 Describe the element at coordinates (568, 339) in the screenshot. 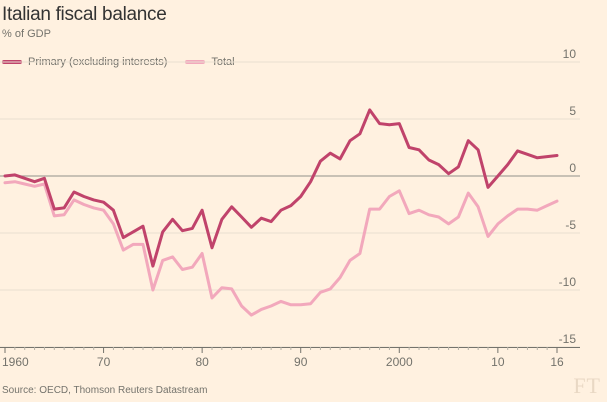

I see `y-tick-label: -15` at that location.